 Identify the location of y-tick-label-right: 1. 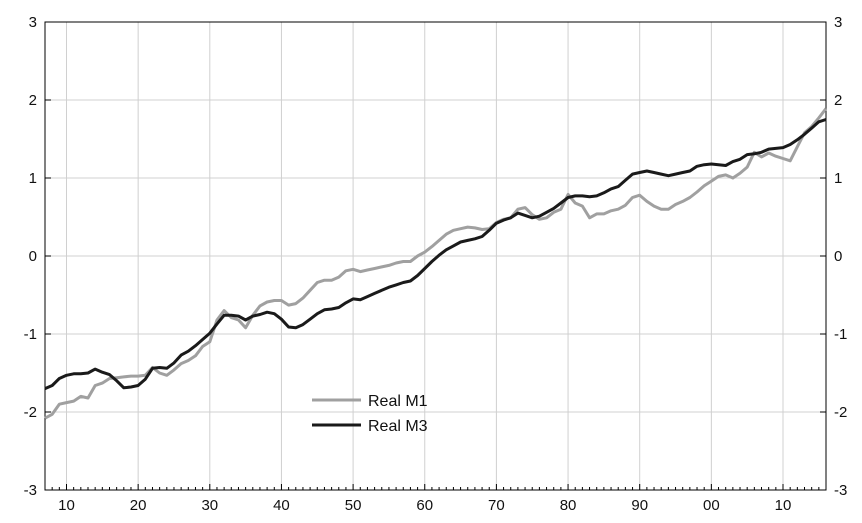
(838, 178).